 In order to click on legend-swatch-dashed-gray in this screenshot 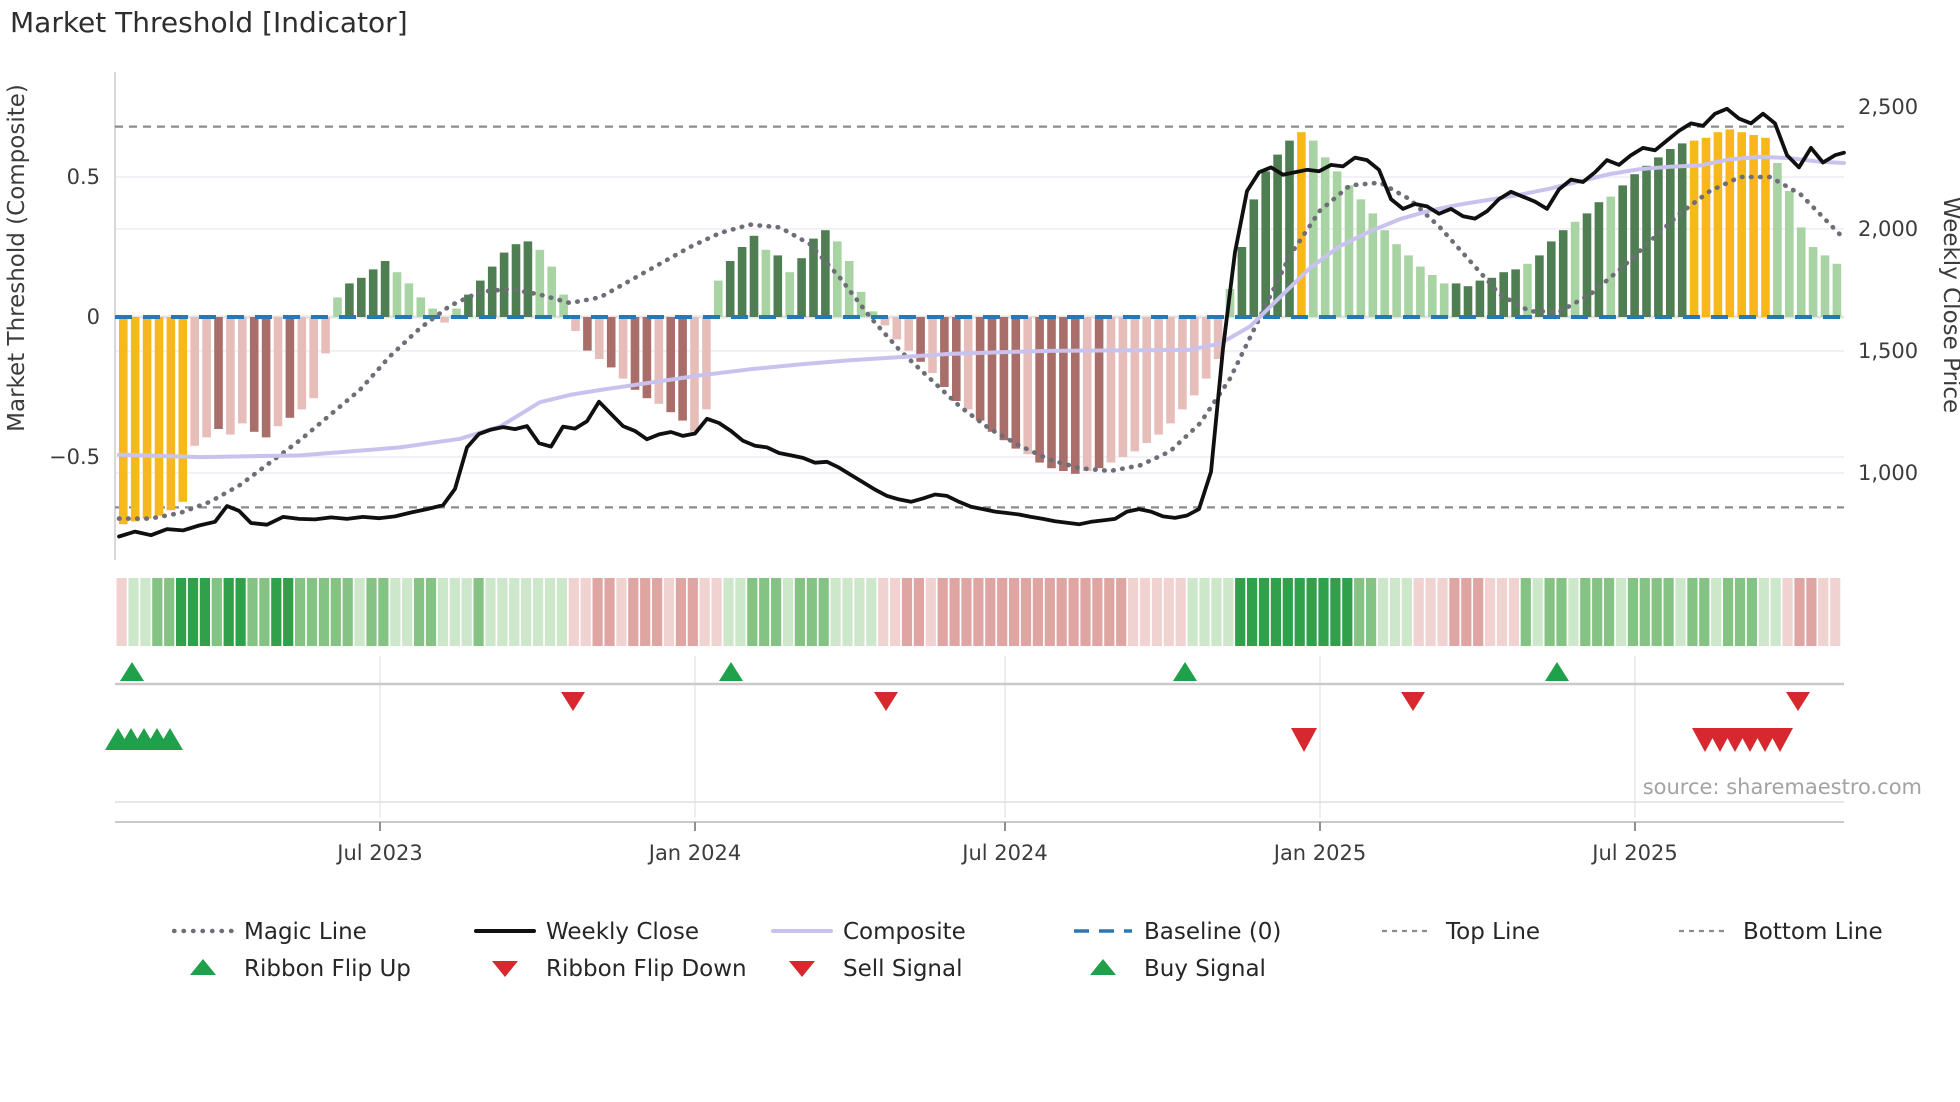, I will do `click(1405, 933)`.